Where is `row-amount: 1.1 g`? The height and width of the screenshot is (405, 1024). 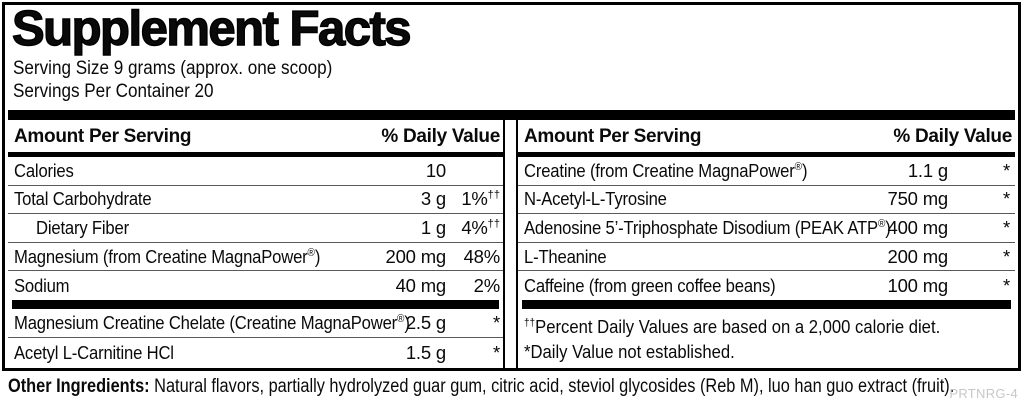 row-amount: 1.1 g is located at coordinates (927, 170).